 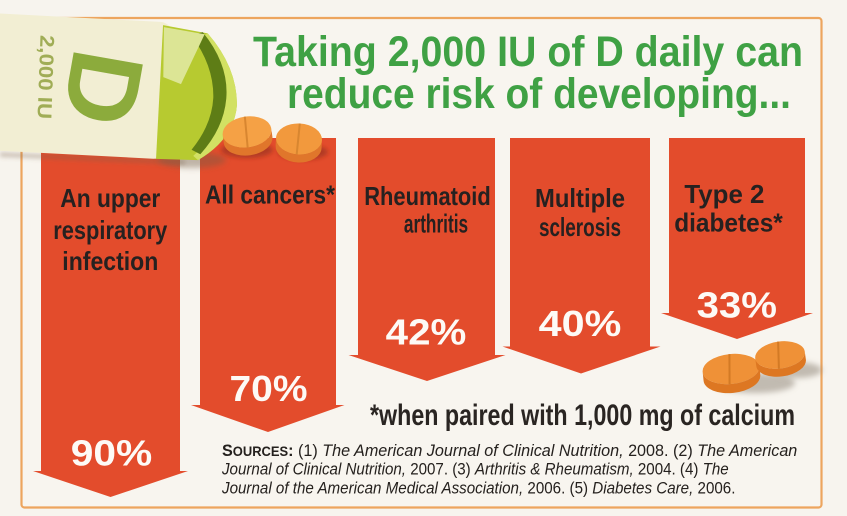 I want to click on svg-text: 90%, so click(x=112, y=452).